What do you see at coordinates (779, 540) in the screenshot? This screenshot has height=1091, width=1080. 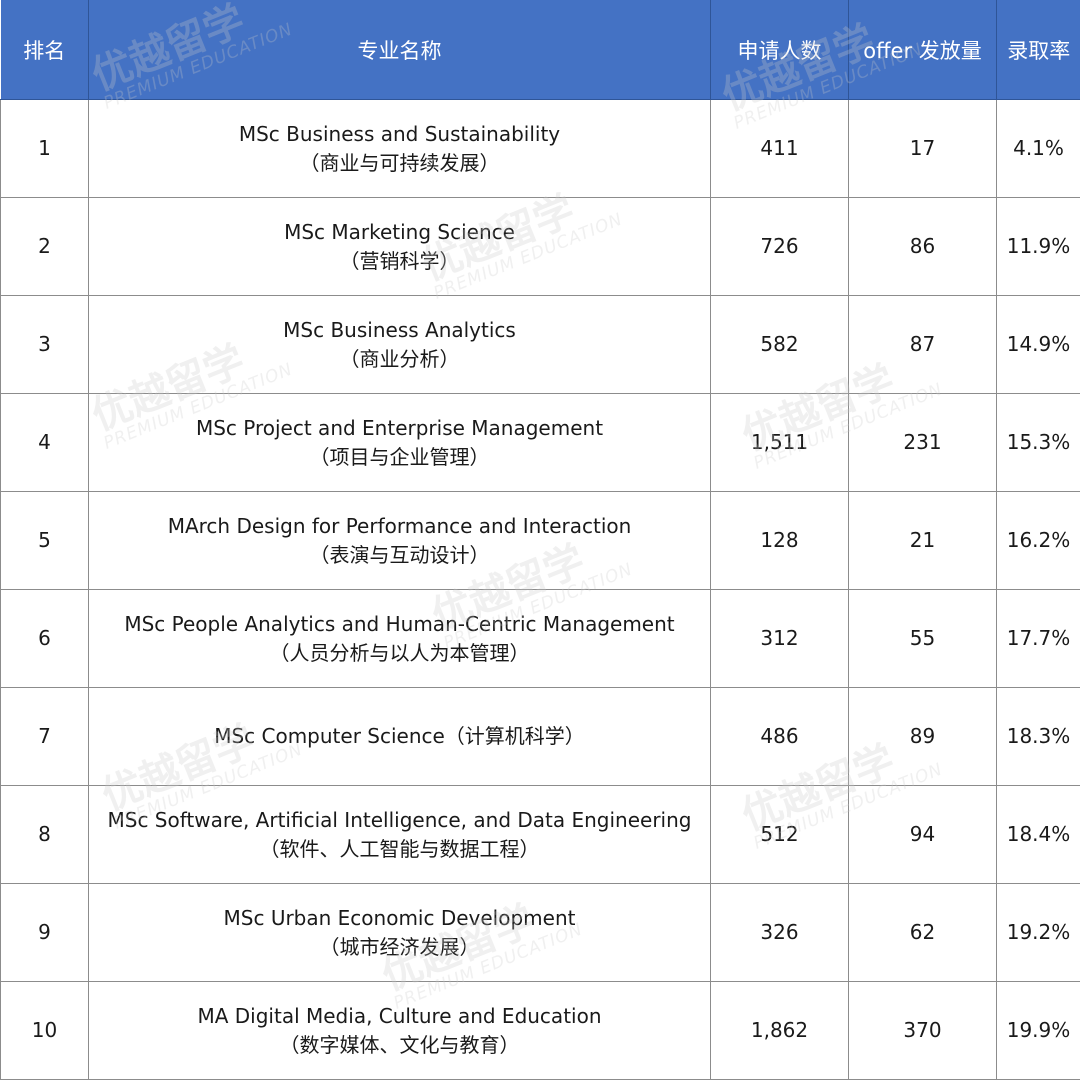 I see `applicants-cell: 128` at bounding box center [779, 540].